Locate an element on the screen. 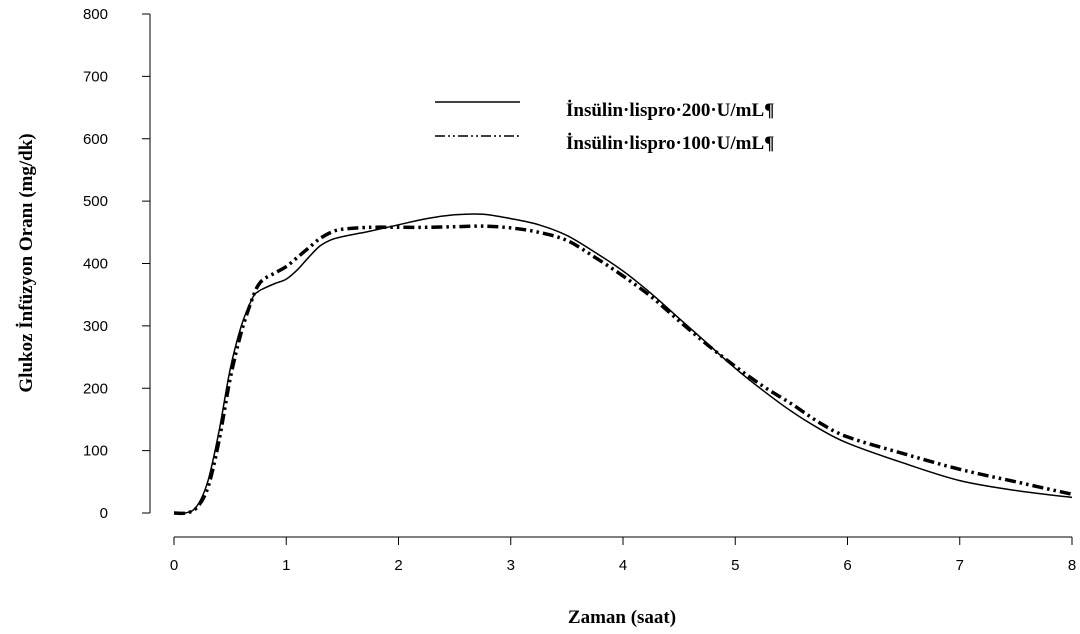  x-tick-label: 5 is located at coordinates (735, 565).